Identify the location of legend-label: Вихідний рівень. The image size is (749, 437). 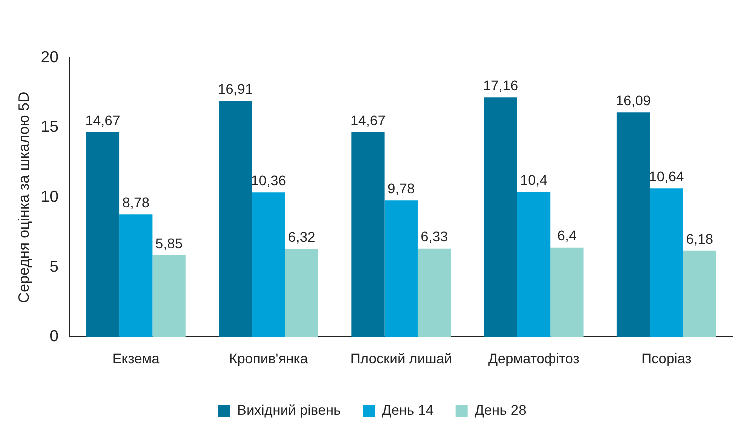
(289, 410).